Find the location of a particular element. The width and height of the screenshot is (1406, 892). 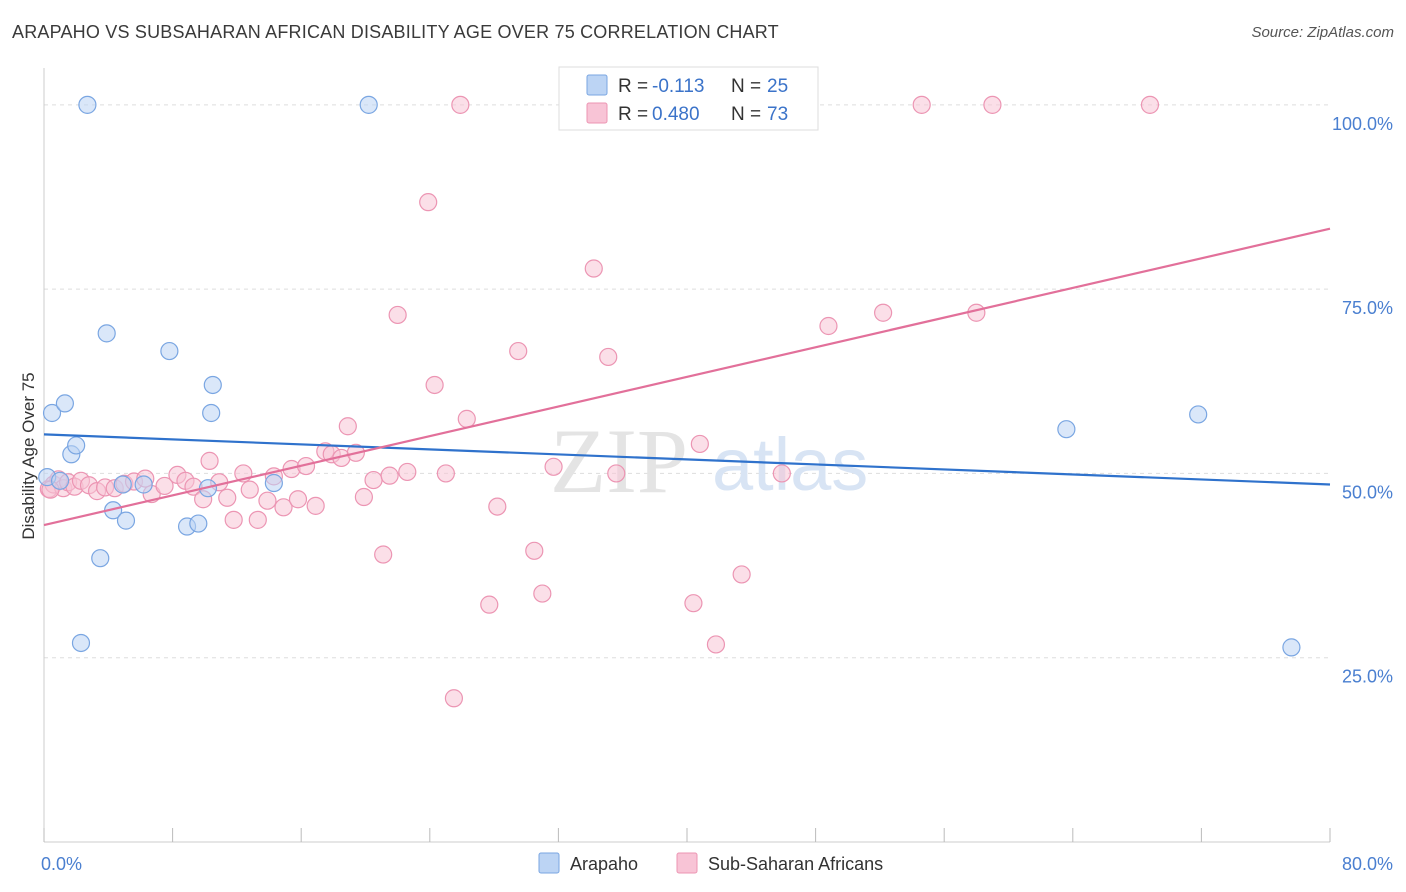

x-tick-label-0: 0.0% is located at coordinates (61, 864).